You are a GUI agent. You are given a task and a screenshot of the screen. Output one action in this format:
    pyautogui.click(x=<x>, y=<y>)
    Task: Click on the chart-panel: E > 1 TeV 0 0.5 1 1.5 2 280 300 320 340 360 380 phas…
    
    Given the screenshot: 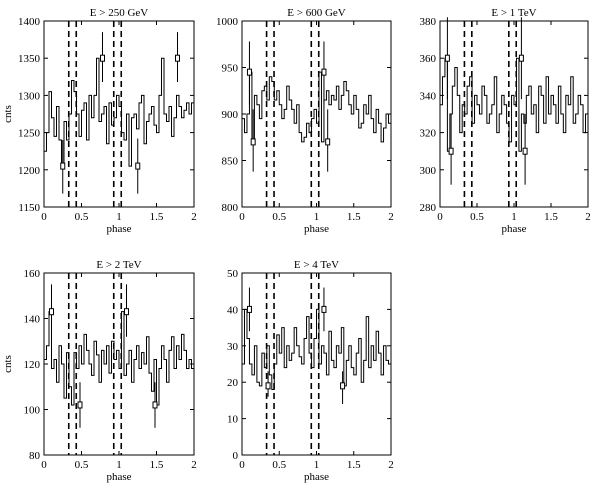 What is the action you would take?
    pyautogui.click(x=505, y=121)
    